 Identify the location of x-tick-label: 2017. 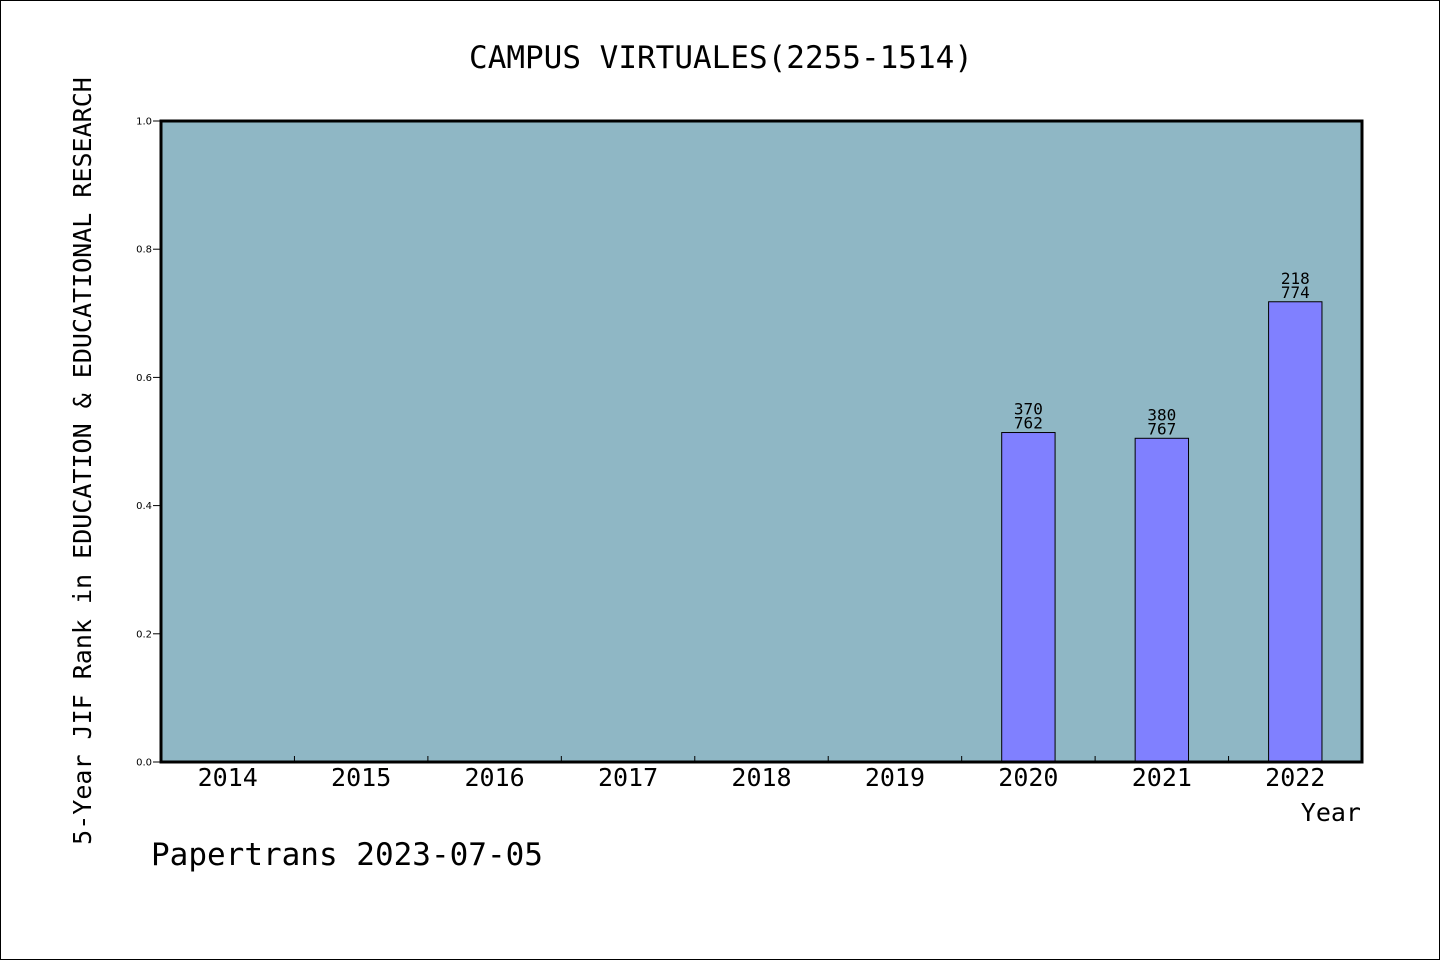
(628, 777).